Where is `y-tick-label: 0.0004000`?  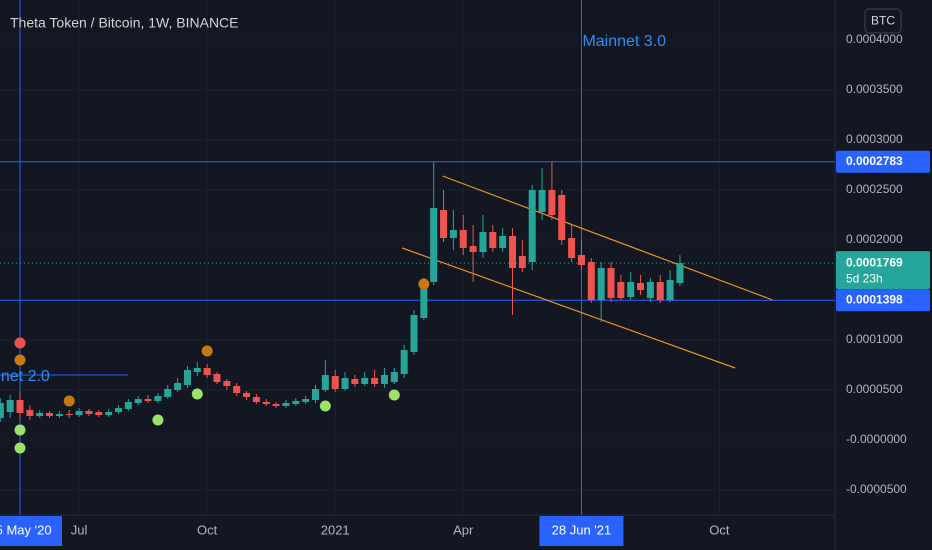 y-tick-label: 0.0004000 is located at coordinates (874, 39).